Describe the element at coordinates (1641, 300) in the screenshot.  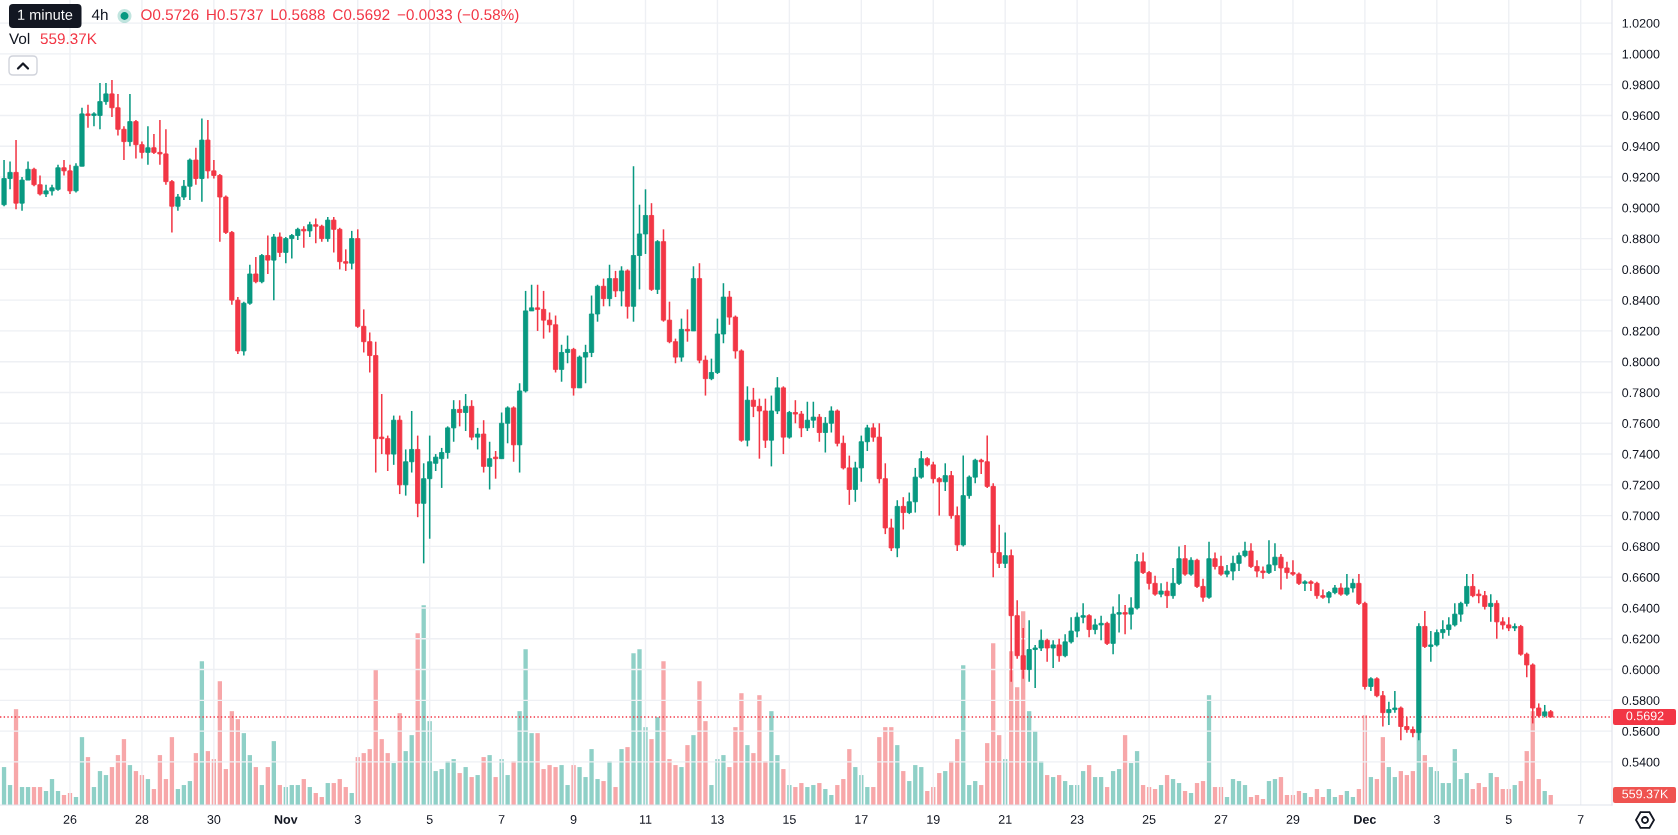
I see `y-tick-label: 0.8400` at that location.